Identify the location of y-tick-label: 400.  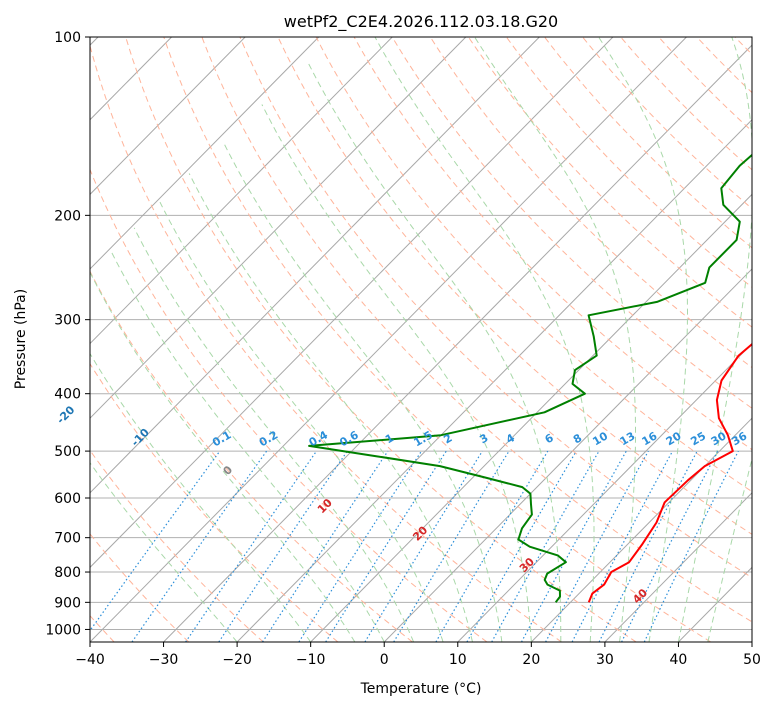
(67, 395).